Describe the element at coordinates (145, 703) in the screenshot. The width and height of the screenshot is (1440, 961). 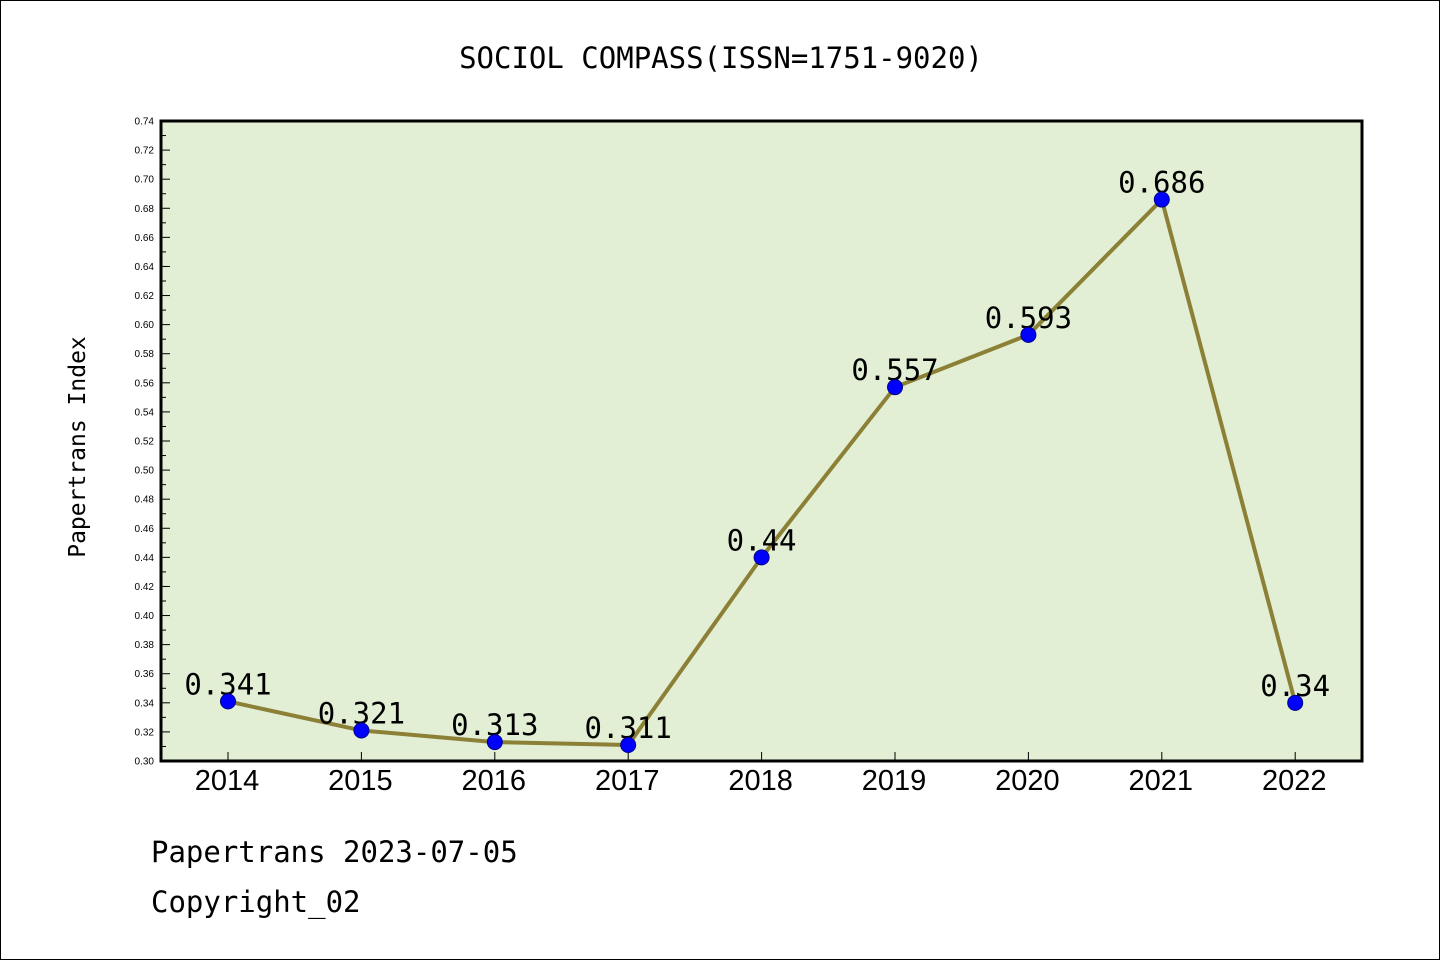
I see `y-tick-label: 0.34` at that location.